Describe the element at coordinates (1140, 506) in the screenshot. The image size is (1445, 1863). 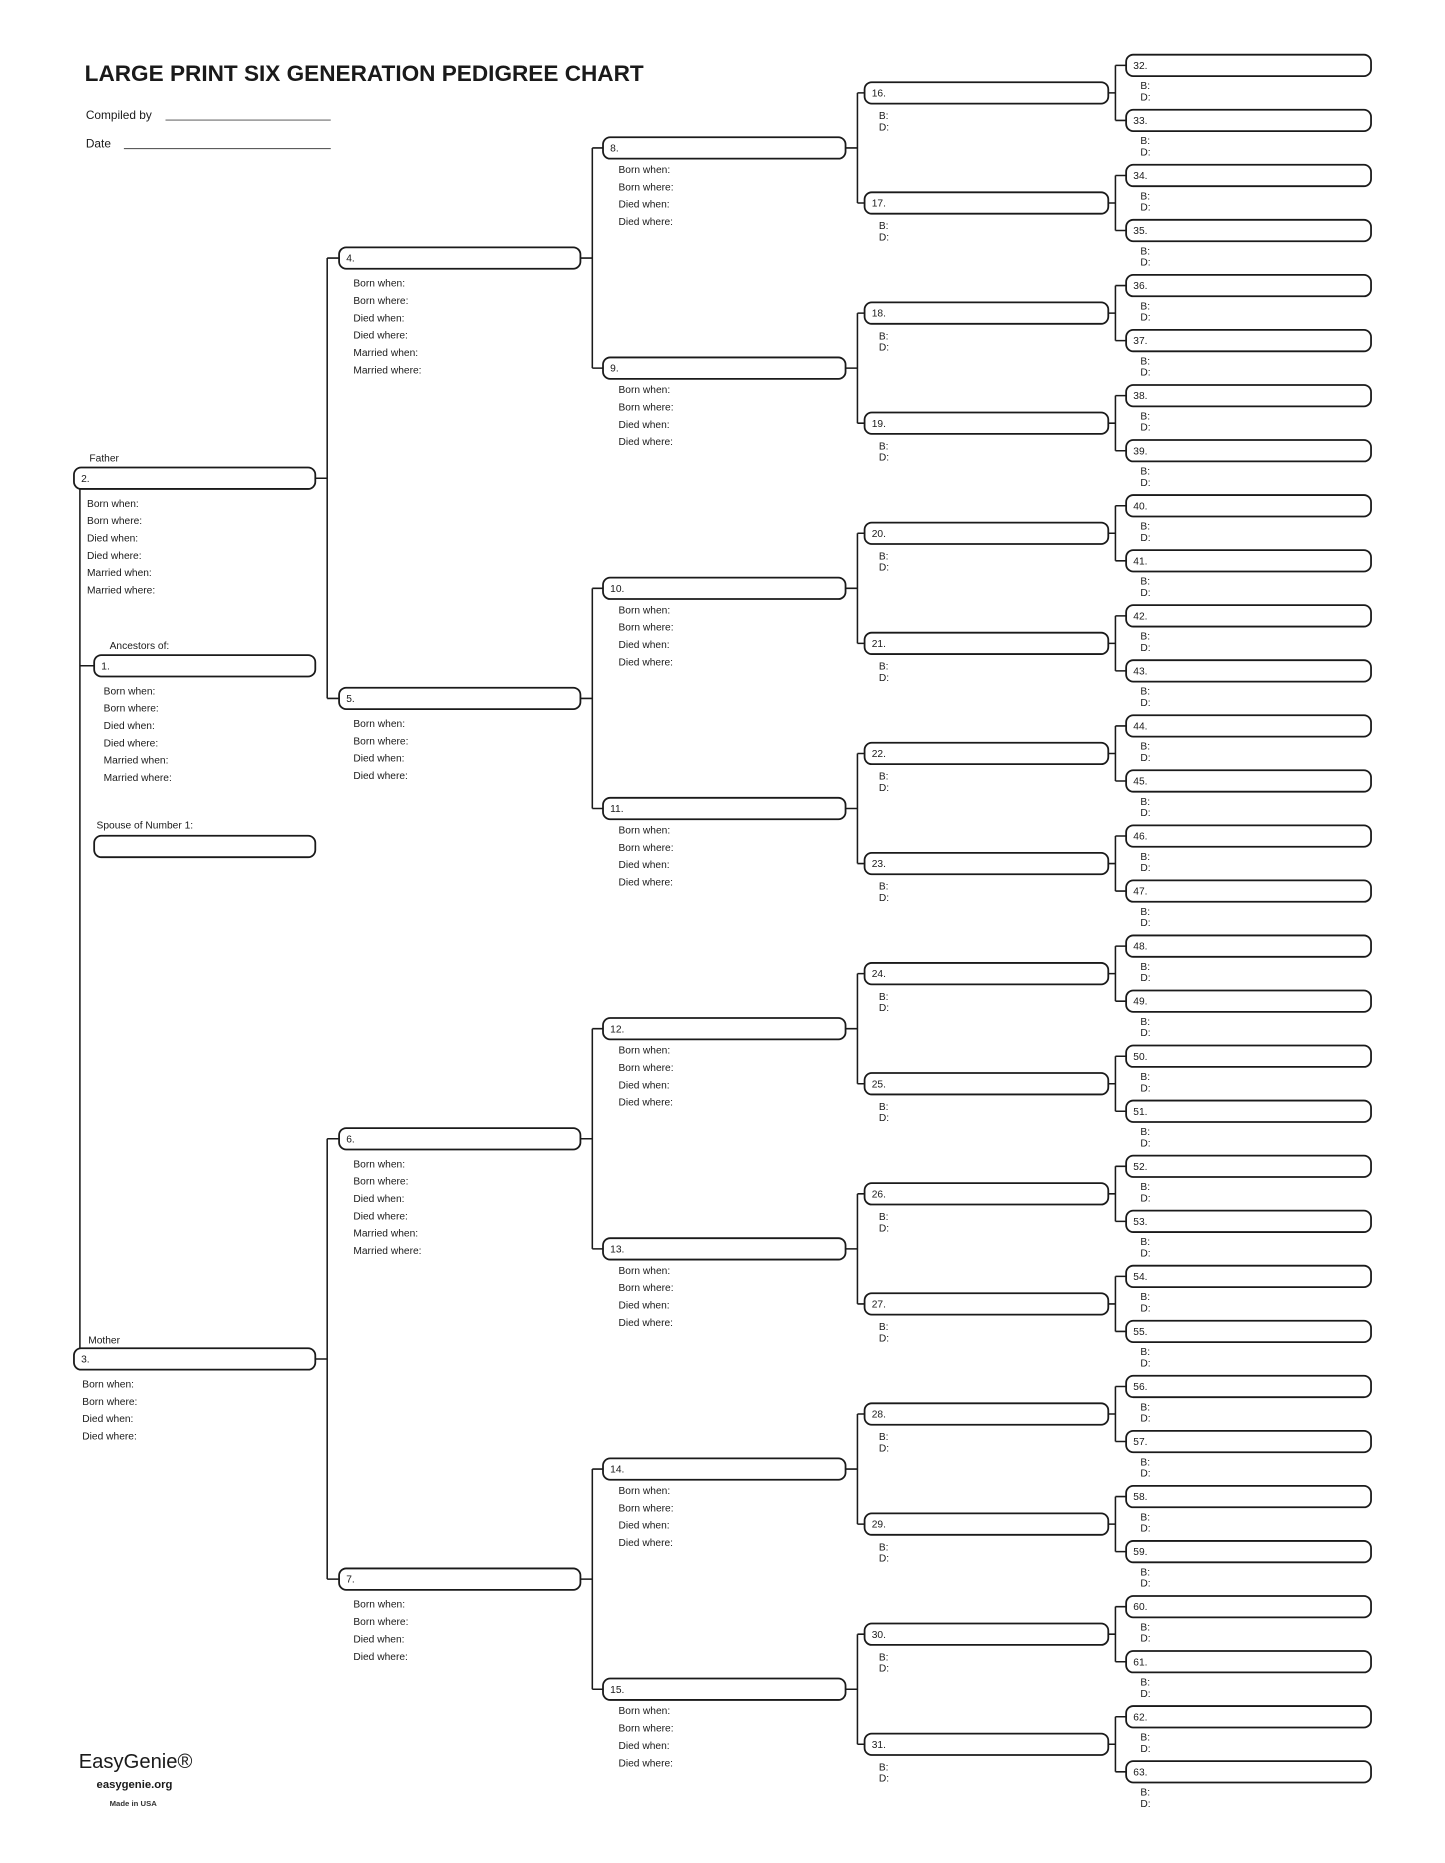
I see `ancestor-number: 40.` at that location.